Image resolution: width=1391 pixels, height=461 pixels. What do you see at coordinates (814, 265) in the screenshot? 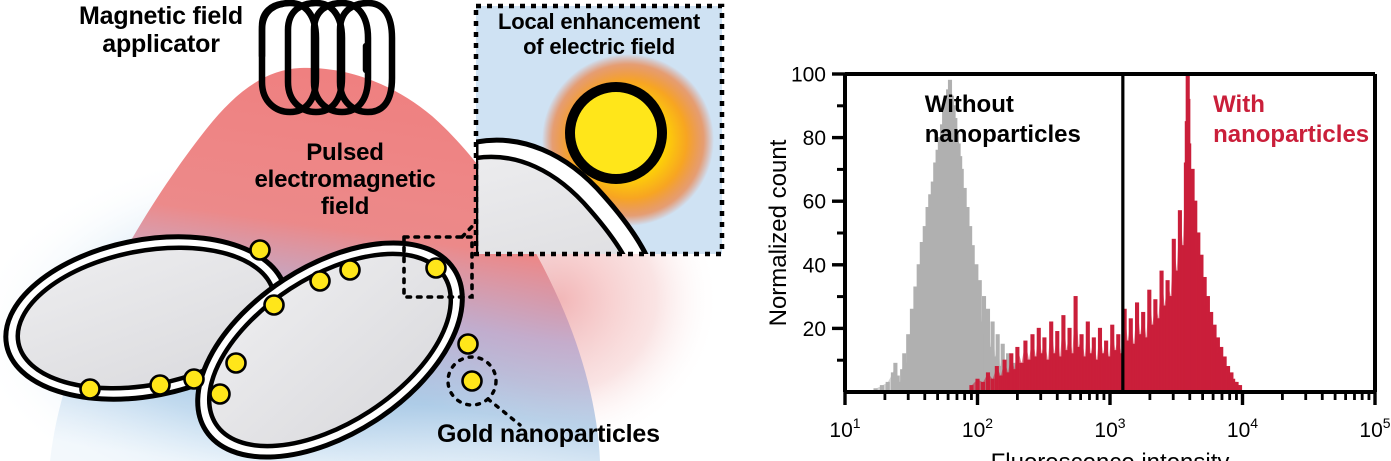
I see `y-tick-label: 40` at bounding box center [814, 265].